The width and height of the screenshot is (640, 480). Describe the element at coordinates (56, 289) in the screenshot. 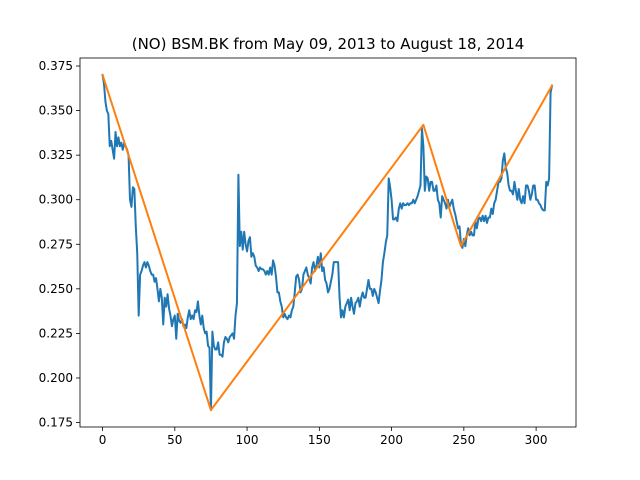

I see `y-tick-label: 0.250` at that location.